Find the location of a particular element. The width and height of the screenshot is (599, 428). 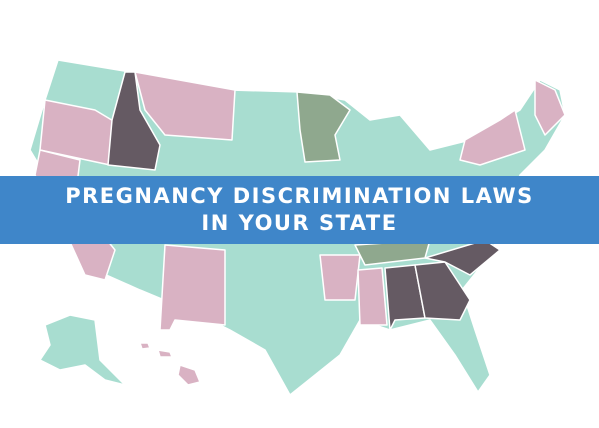

state-alaska is located at coordinates (82, 350).